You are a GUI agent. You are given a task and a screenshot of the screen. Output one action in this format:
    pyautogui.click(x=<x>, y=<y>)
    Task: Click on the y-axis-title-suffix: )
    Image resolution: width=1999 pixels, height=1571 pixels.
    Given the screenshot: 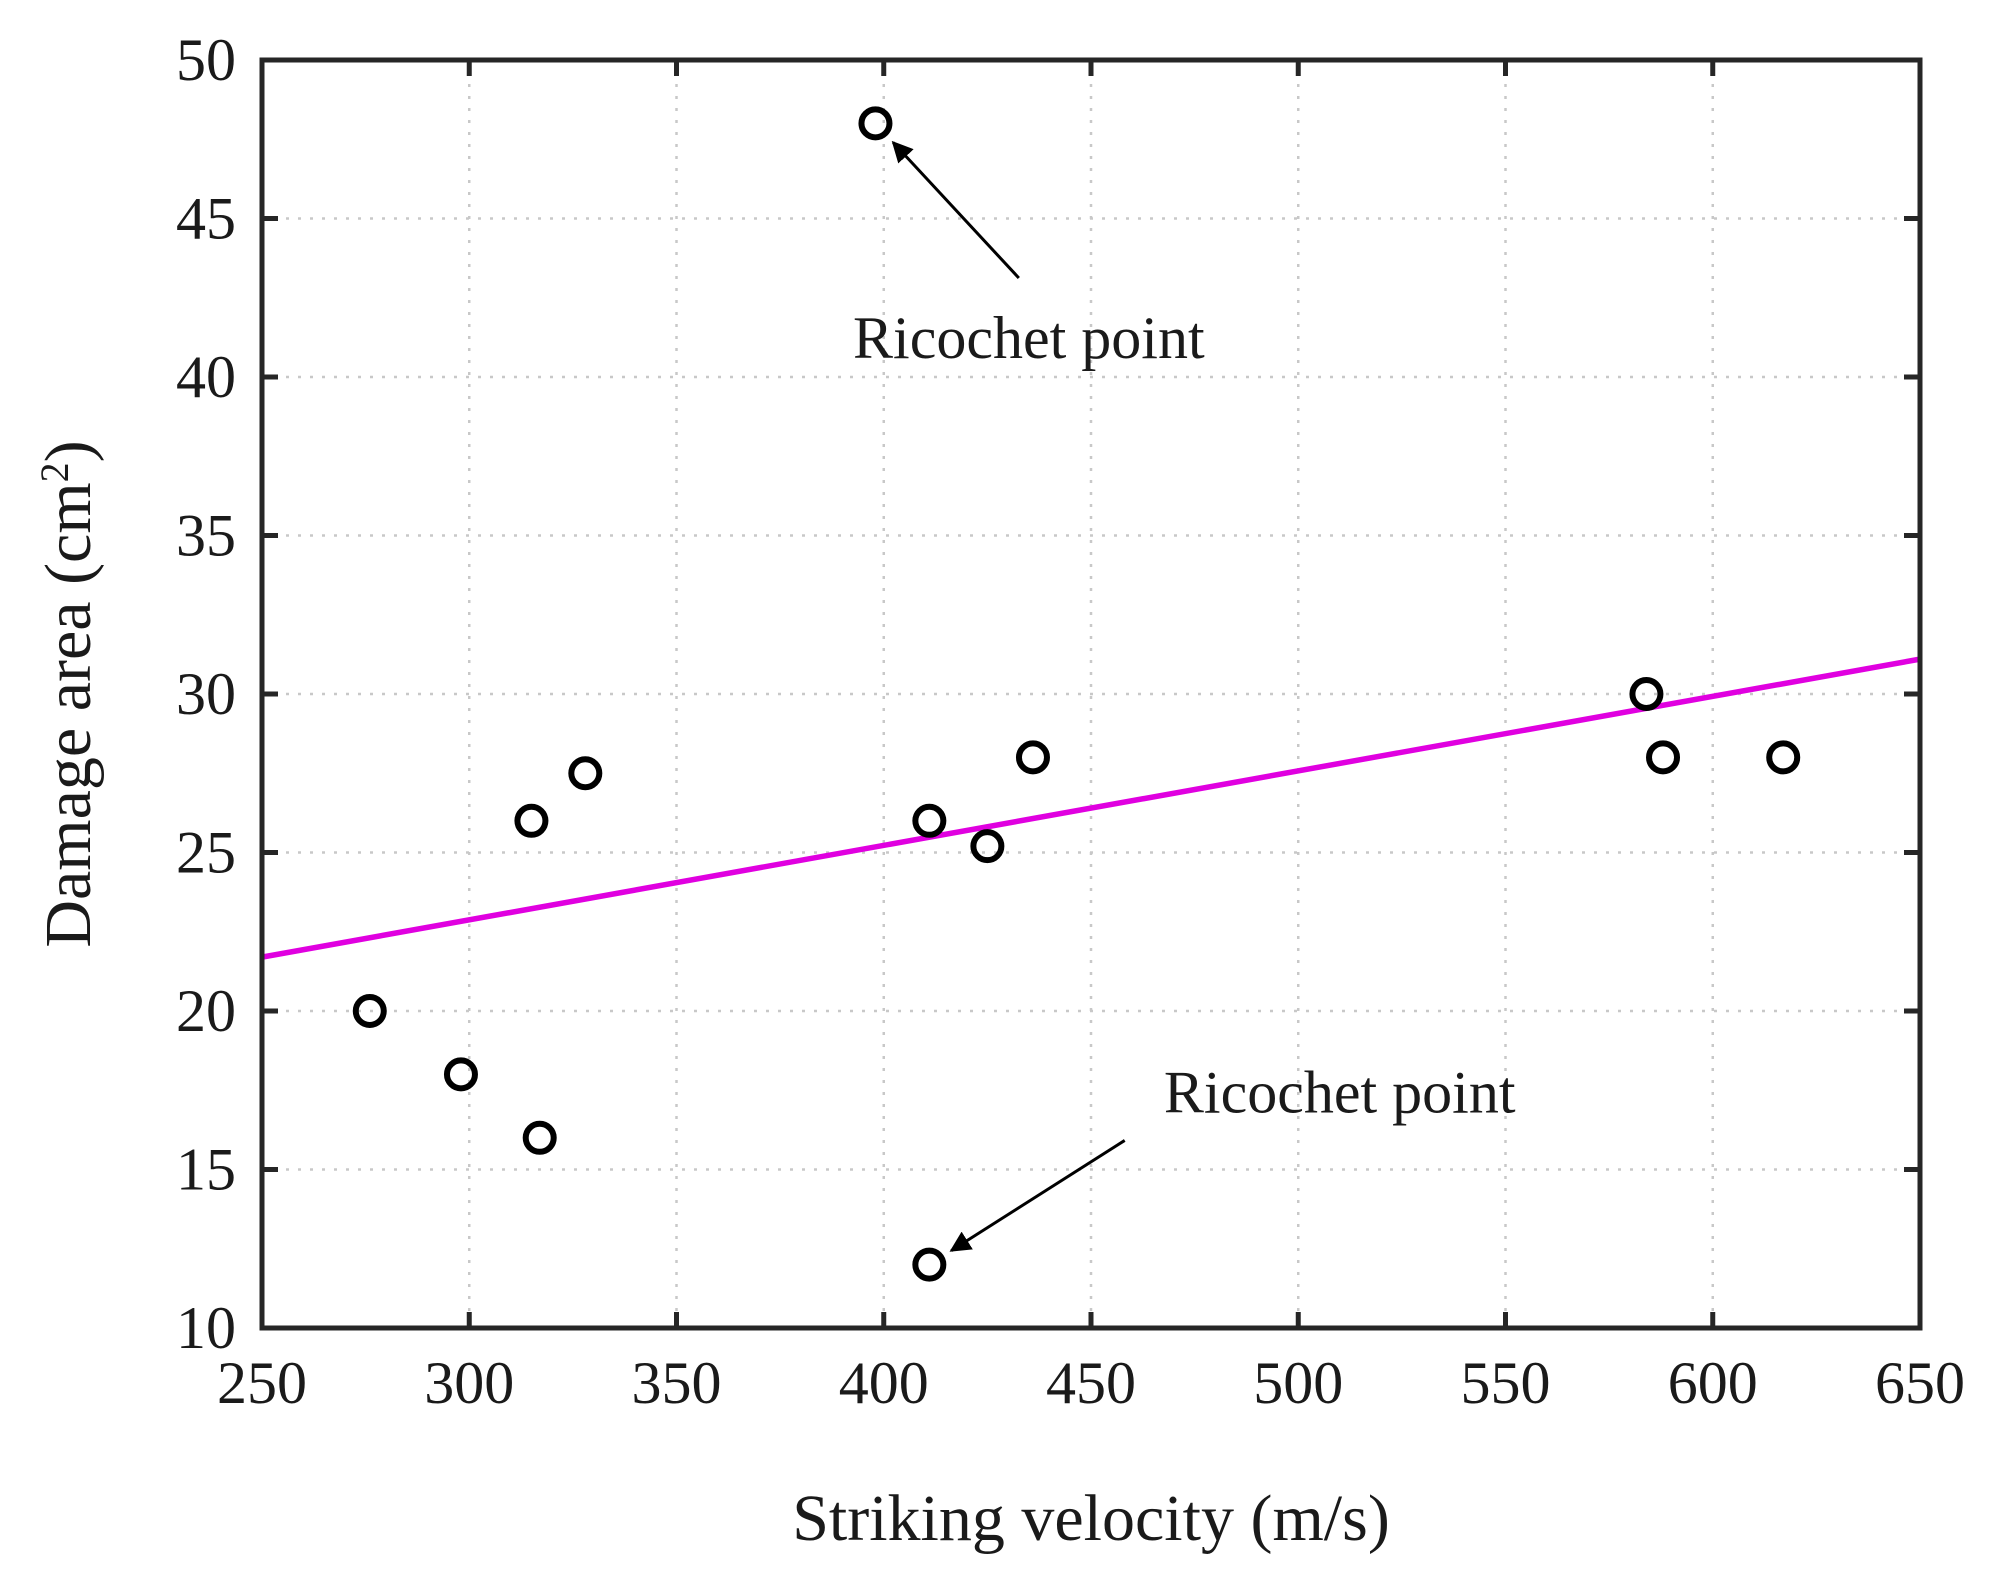 What is the action you would take?
    pyautogui.click(x=68, y=451)
    